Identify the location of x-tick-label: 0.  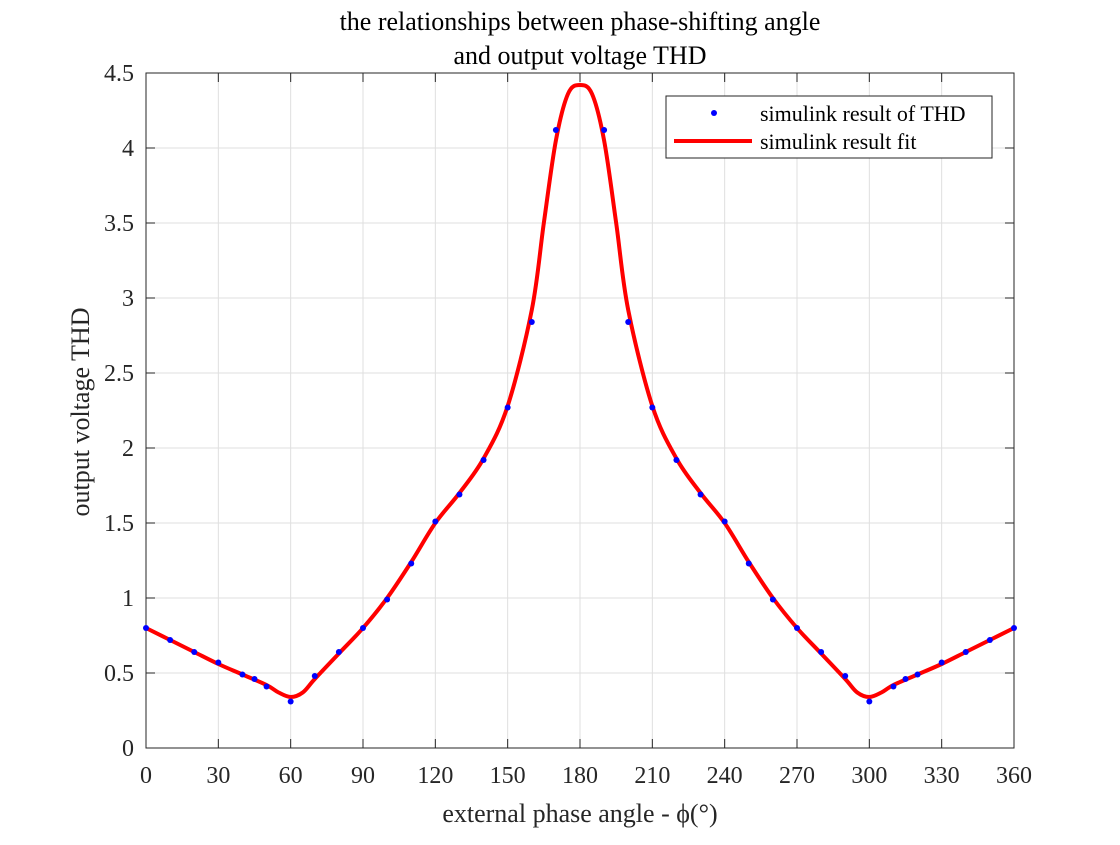
(146, 776).